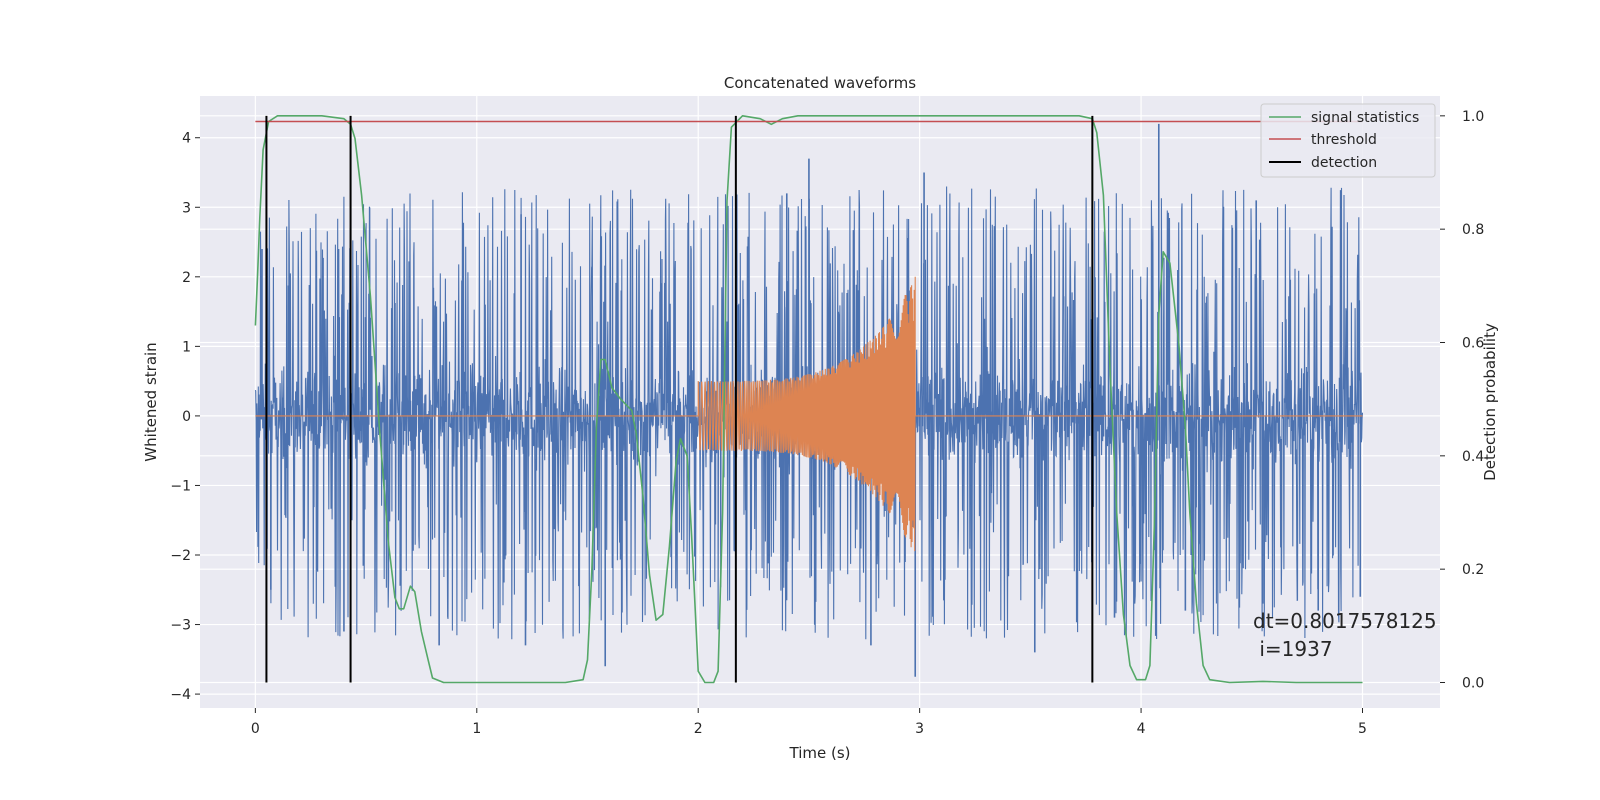 The width and height of the screenshot is (1600, 800). Describe the element at coordinates (1473, 570) in the screenshot. I see `y2-tick-label-1: 0.2` at that location.